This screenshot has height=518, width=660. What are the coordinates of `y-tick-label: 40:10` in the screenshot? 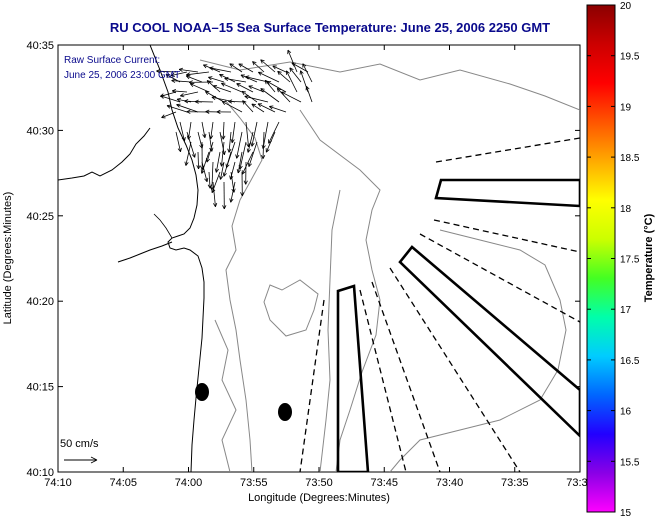 It's located at (40, 473).